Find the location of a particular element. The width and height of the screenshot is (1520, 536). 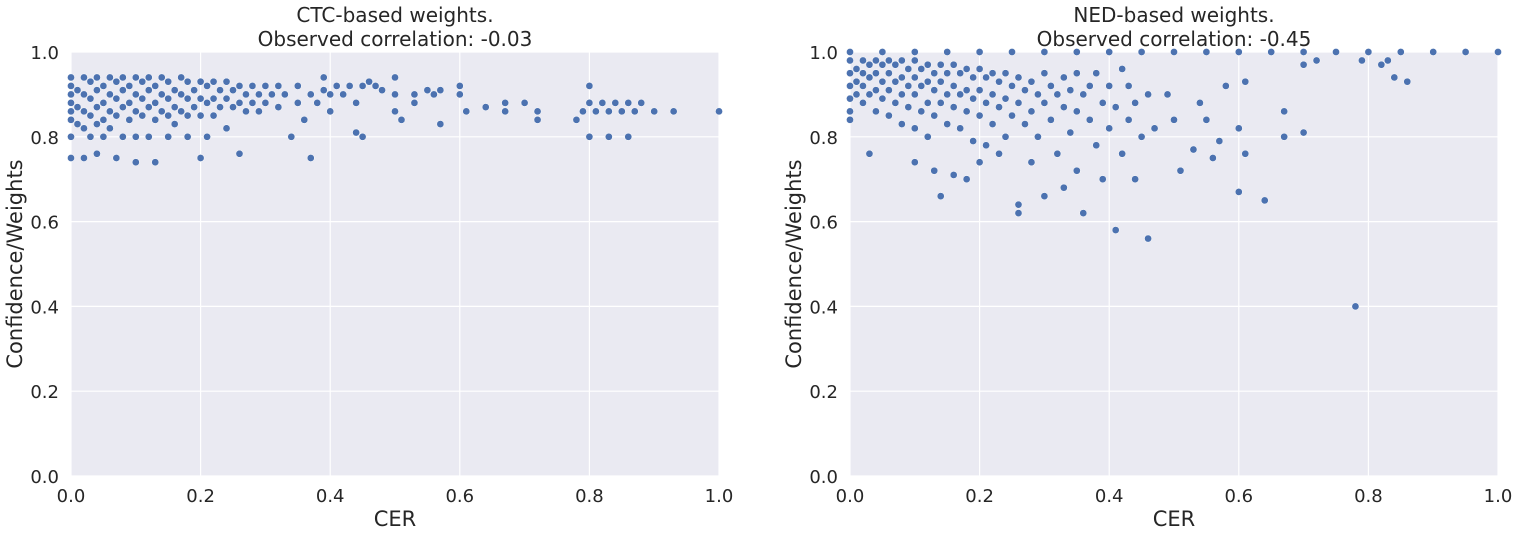

data-points is located at coordinates (395, 120).